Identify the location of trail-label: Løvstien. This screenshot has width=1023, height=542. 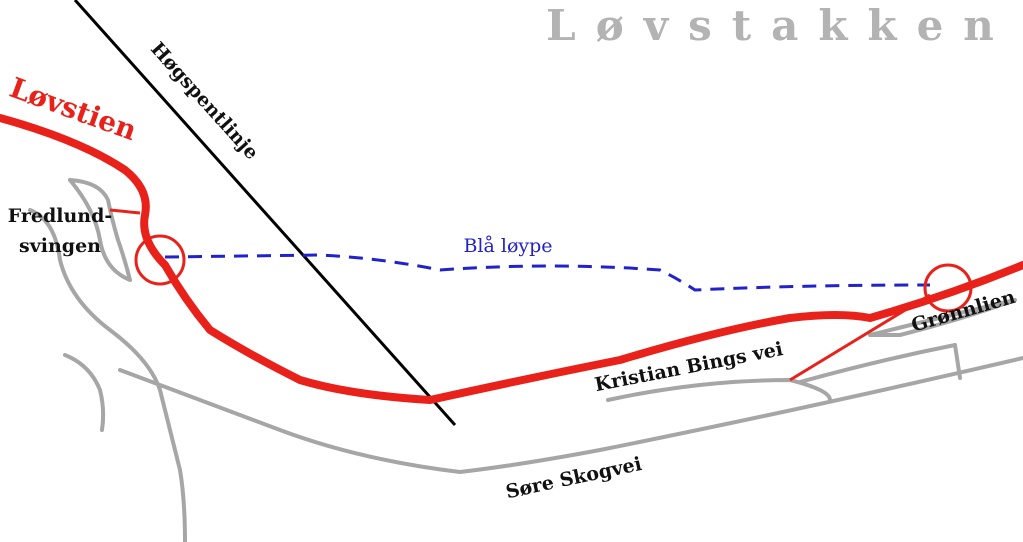
(73, 109).